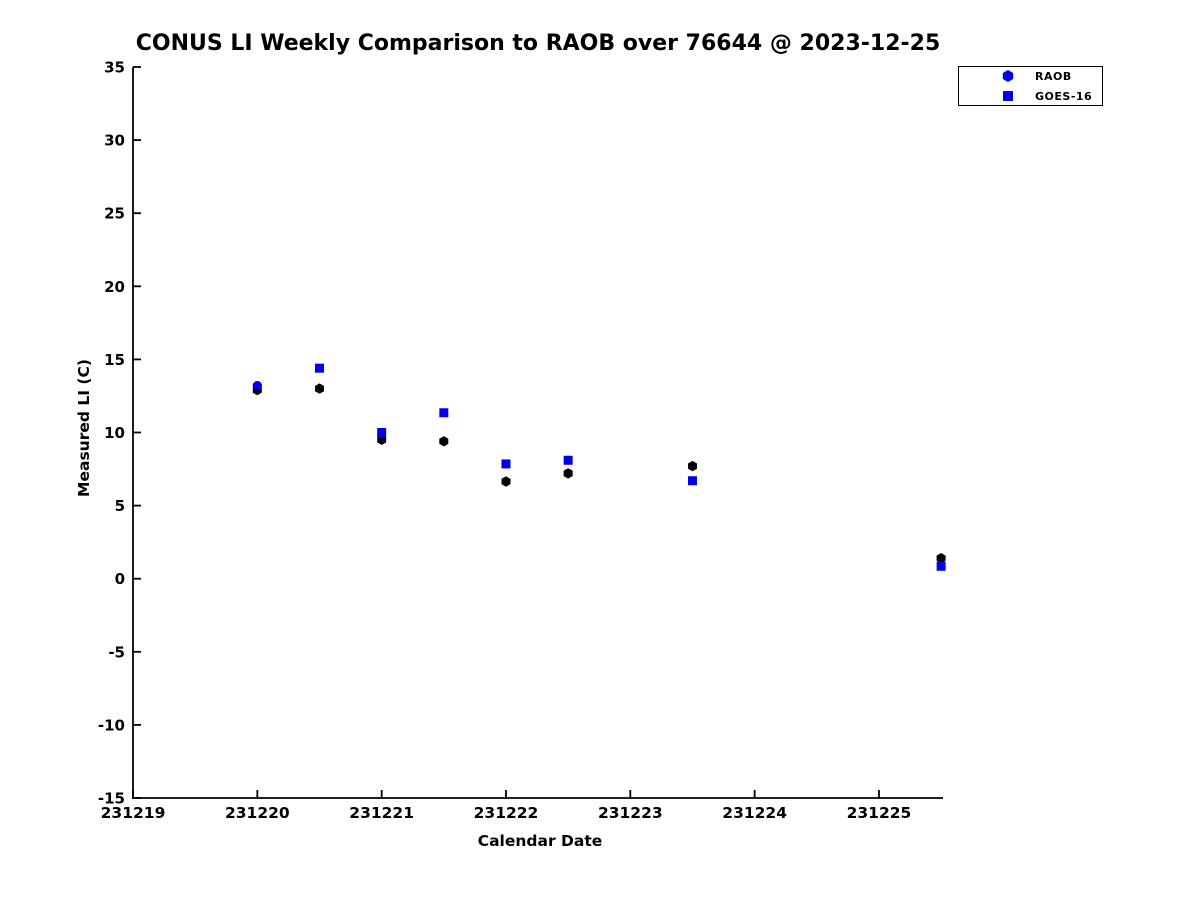 The width and height of the screenshot is (1200, 900). I want to click on legend-row-goes16: GOES-16, so click(1030, 96).